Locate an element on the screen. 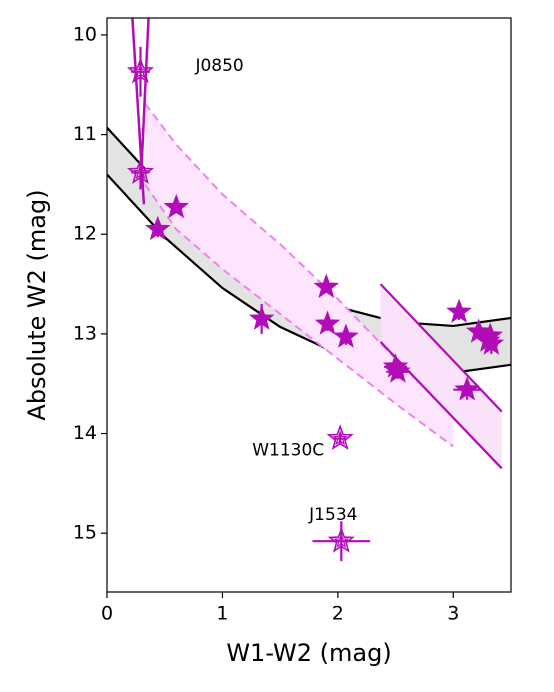 This screenshot has height=692, width=554. point-label: J1534 is located at coordinates (332, 515).